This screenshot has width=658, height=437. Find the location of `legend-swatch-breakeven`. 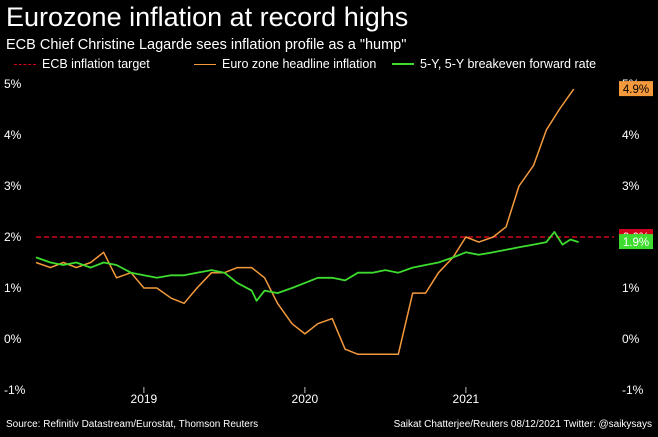

legend-swatch-breakeven is located at coordinates (403, 64).